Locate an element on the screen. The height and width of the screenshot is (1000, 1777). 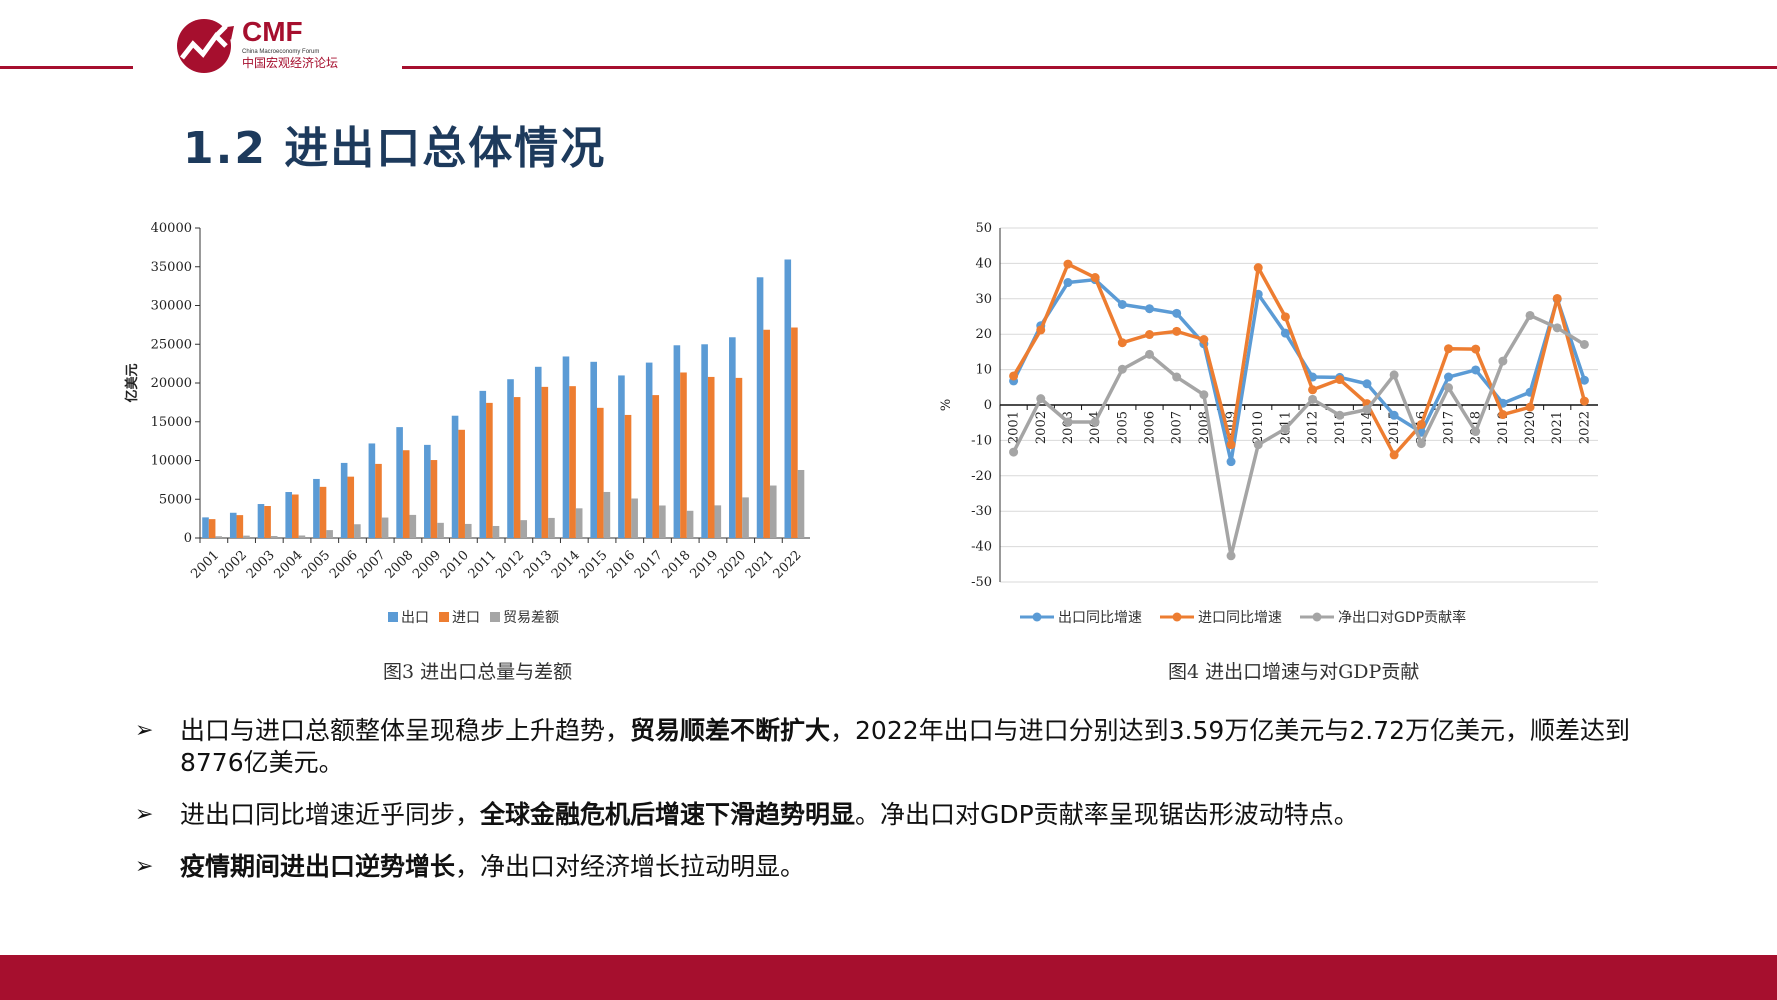
x-tick-label: 2008 is located at coordinates (399, 565).